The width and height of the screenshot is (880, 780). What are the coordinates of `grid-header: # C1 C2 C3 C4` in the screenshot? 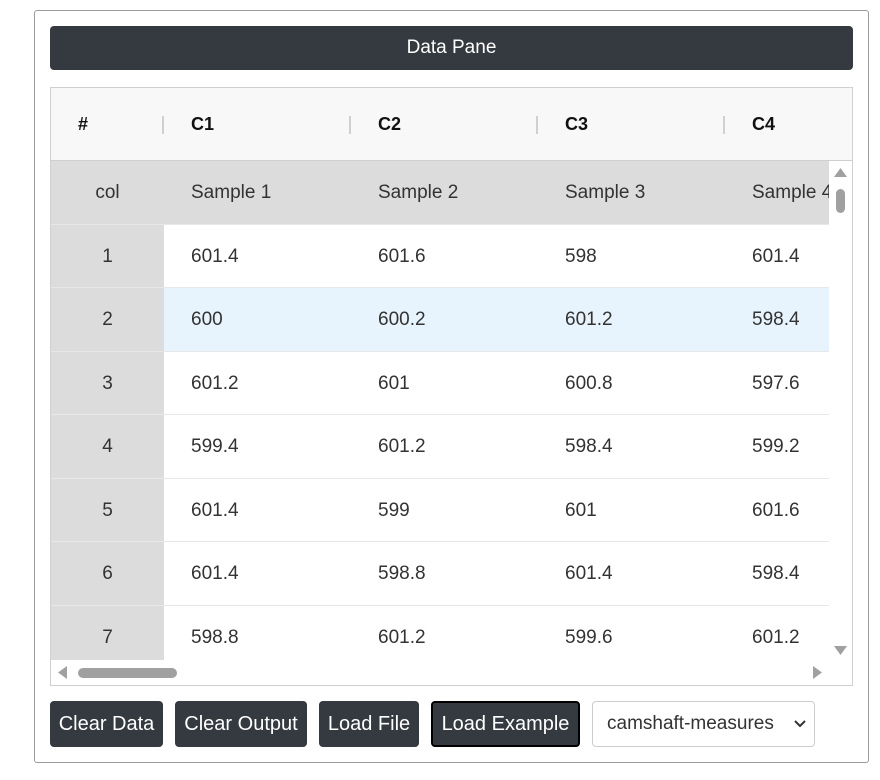 It's located at (451, 124).